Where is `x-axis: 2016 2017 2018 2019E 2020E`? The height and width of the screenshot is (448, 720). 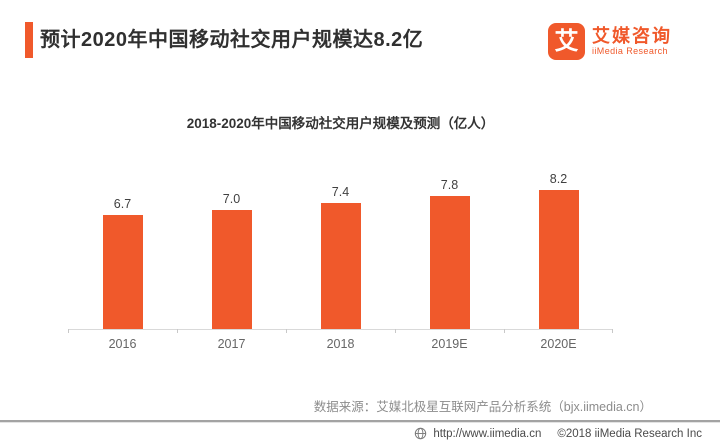 x-axis: 2016 2017 2018 2019E 2020E is located at coordinates (340, 344).